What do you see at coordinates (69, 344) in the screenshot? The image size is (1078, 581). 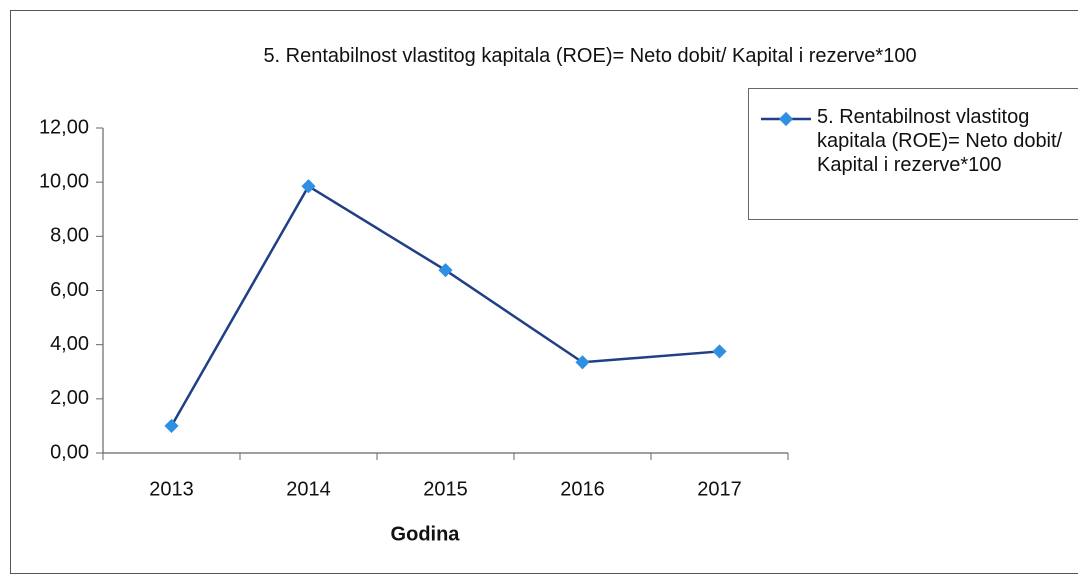 I see `y-tick-label: 4,00` at bounding box center [69, 344].